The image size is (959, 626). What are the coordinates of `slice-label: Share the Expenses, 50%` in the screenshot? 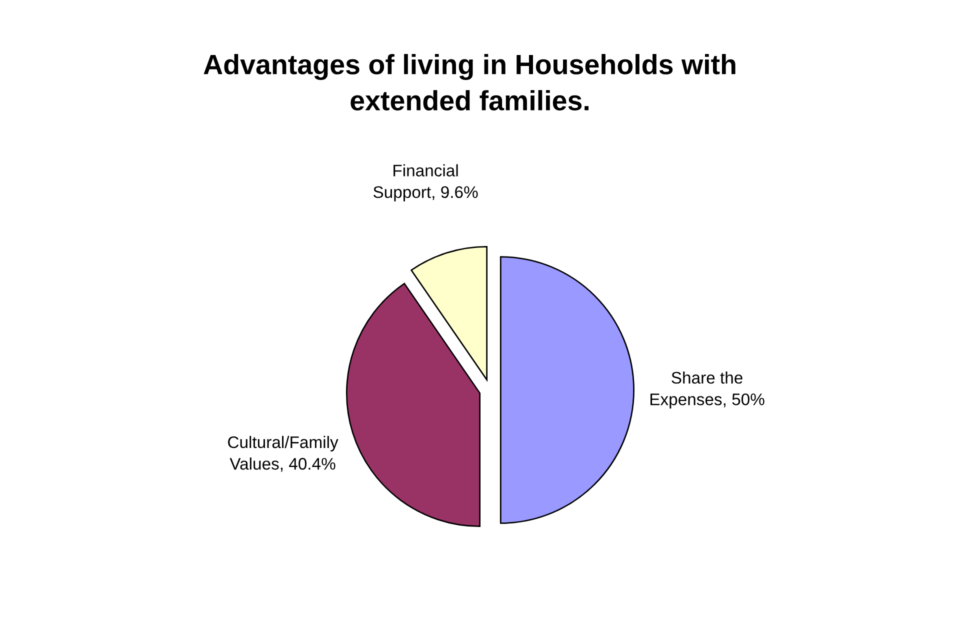 It's located at (707, 390).